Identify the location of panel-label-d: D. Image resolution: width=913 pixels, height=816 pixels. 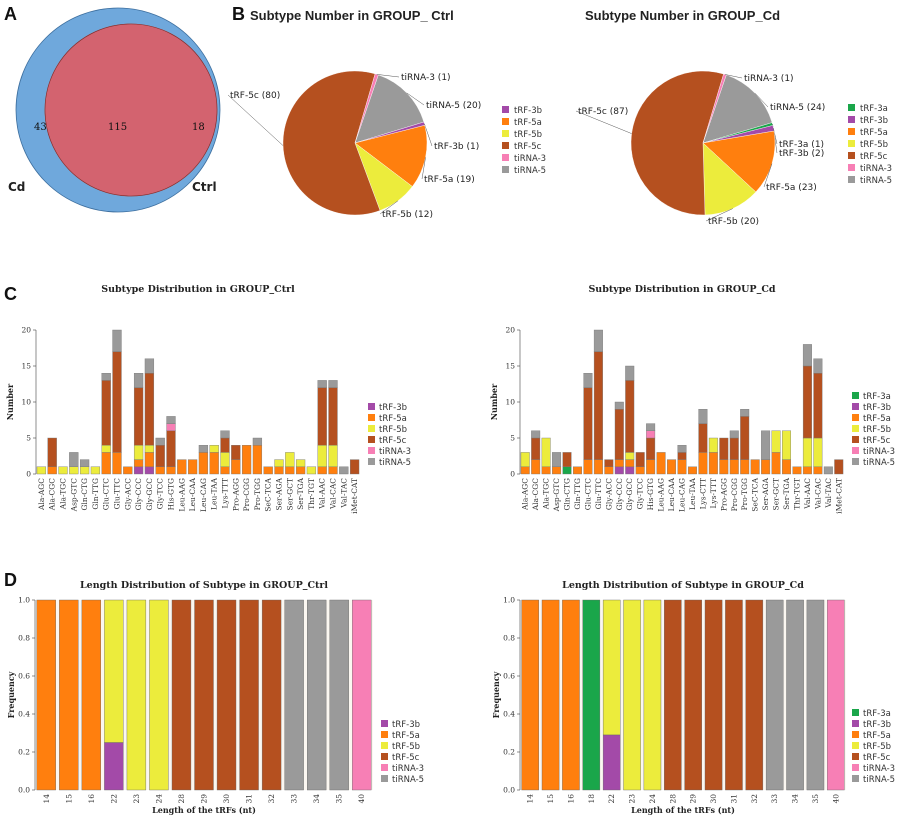
(10, 580).